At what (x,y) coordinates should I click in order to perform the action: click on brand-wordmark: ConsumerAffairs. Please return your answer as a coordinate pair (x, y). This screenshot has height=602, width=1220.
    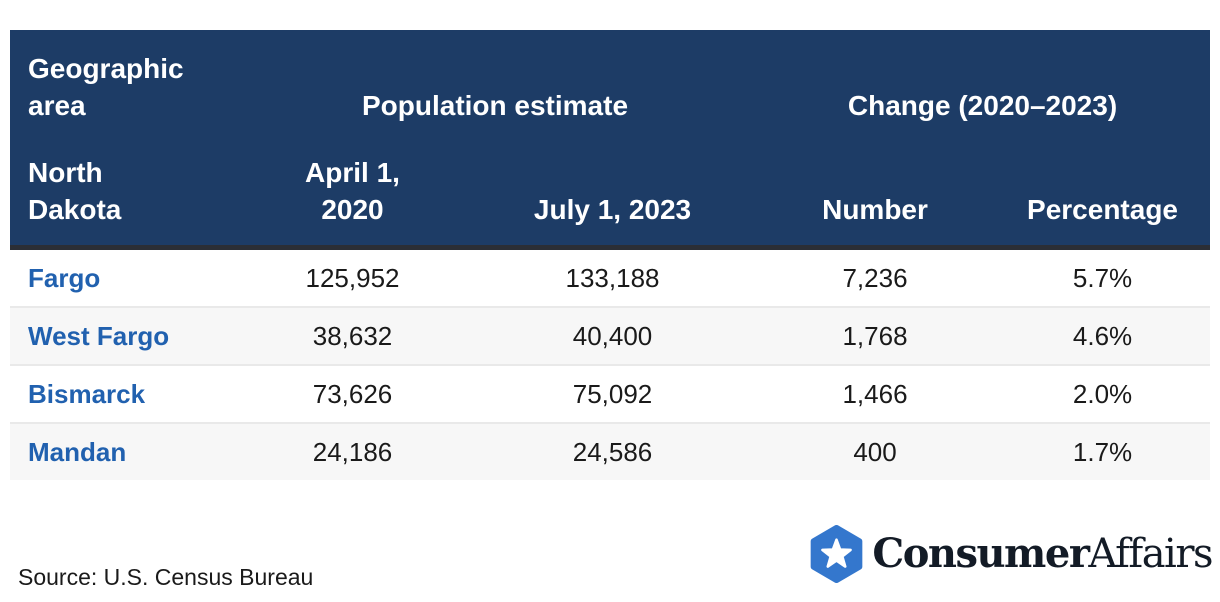
    Looking at the image, I should click on (1042, 554).